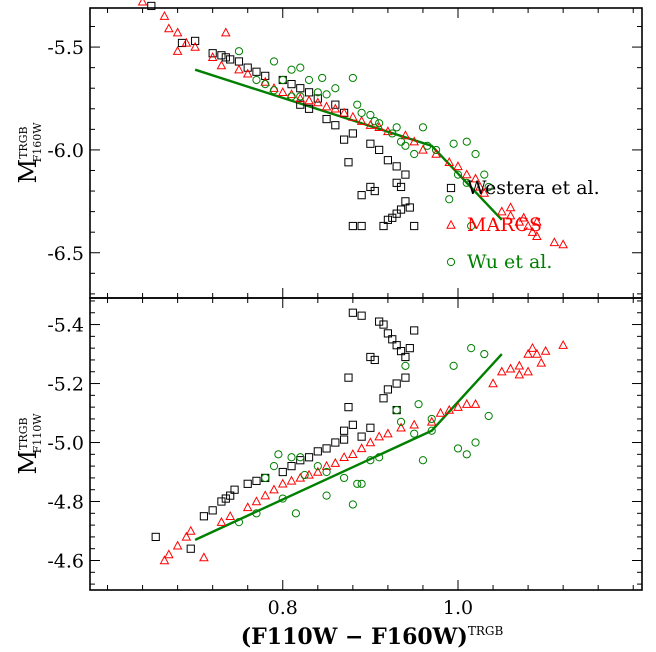 Image resolution: width=656 pixels, height=652 pixels. Describe the element at coordinates (65, 48) in the screenshot. I see `y-tick-label: -5.5` at that location.